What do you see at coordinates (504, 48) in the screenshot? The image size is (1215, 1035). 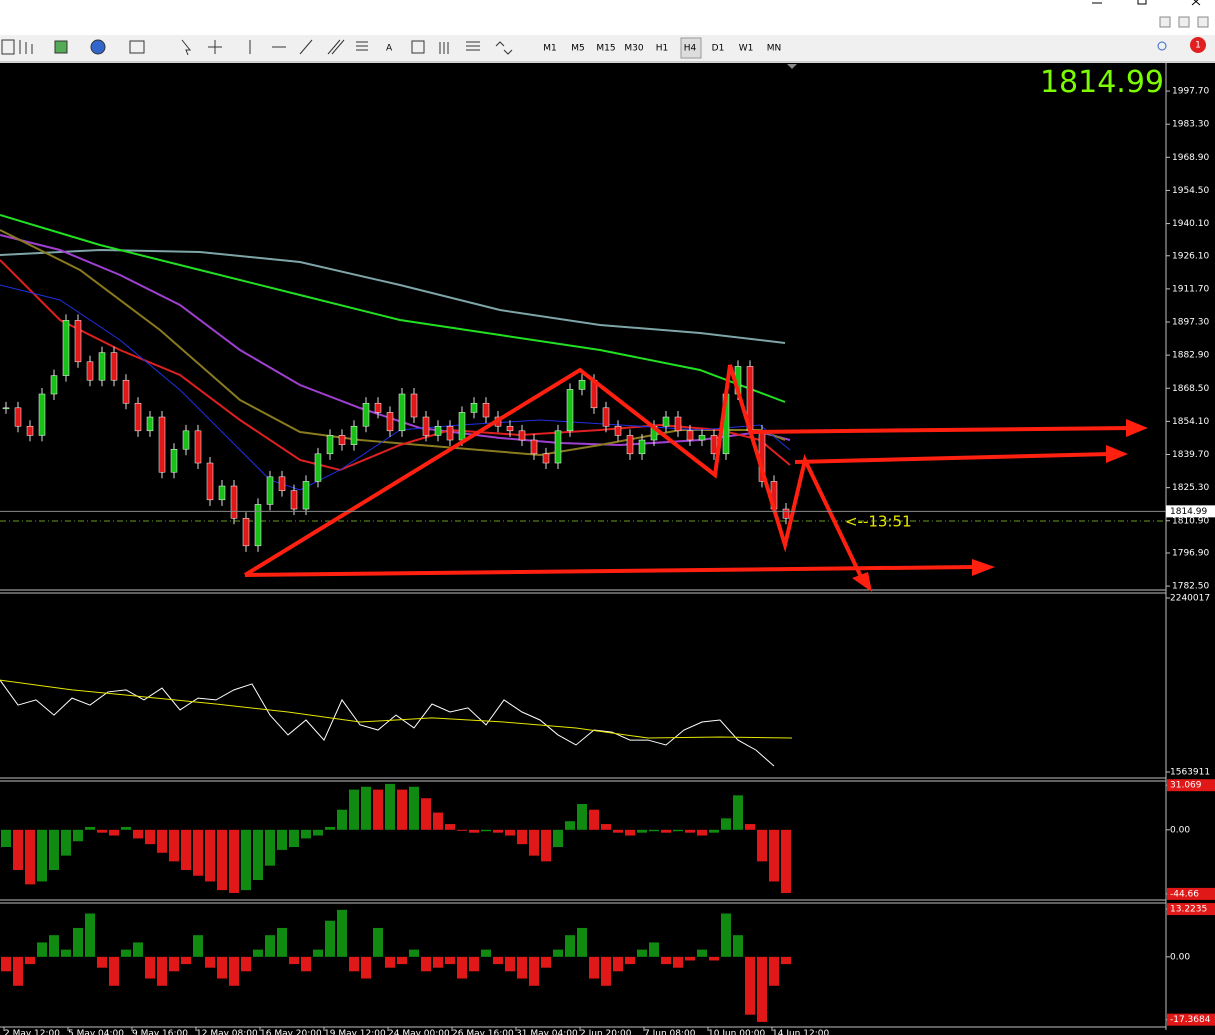 I see `arrows-icon` at bounding box center [504, 48].